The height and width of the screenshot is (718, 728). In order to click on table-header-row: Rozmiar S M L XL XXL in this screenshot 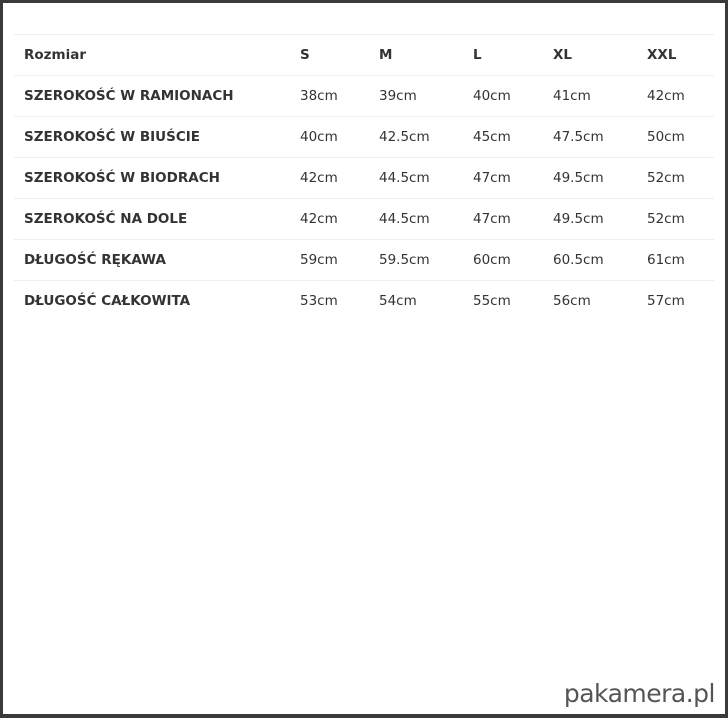, I will do `click(364, 55)`.